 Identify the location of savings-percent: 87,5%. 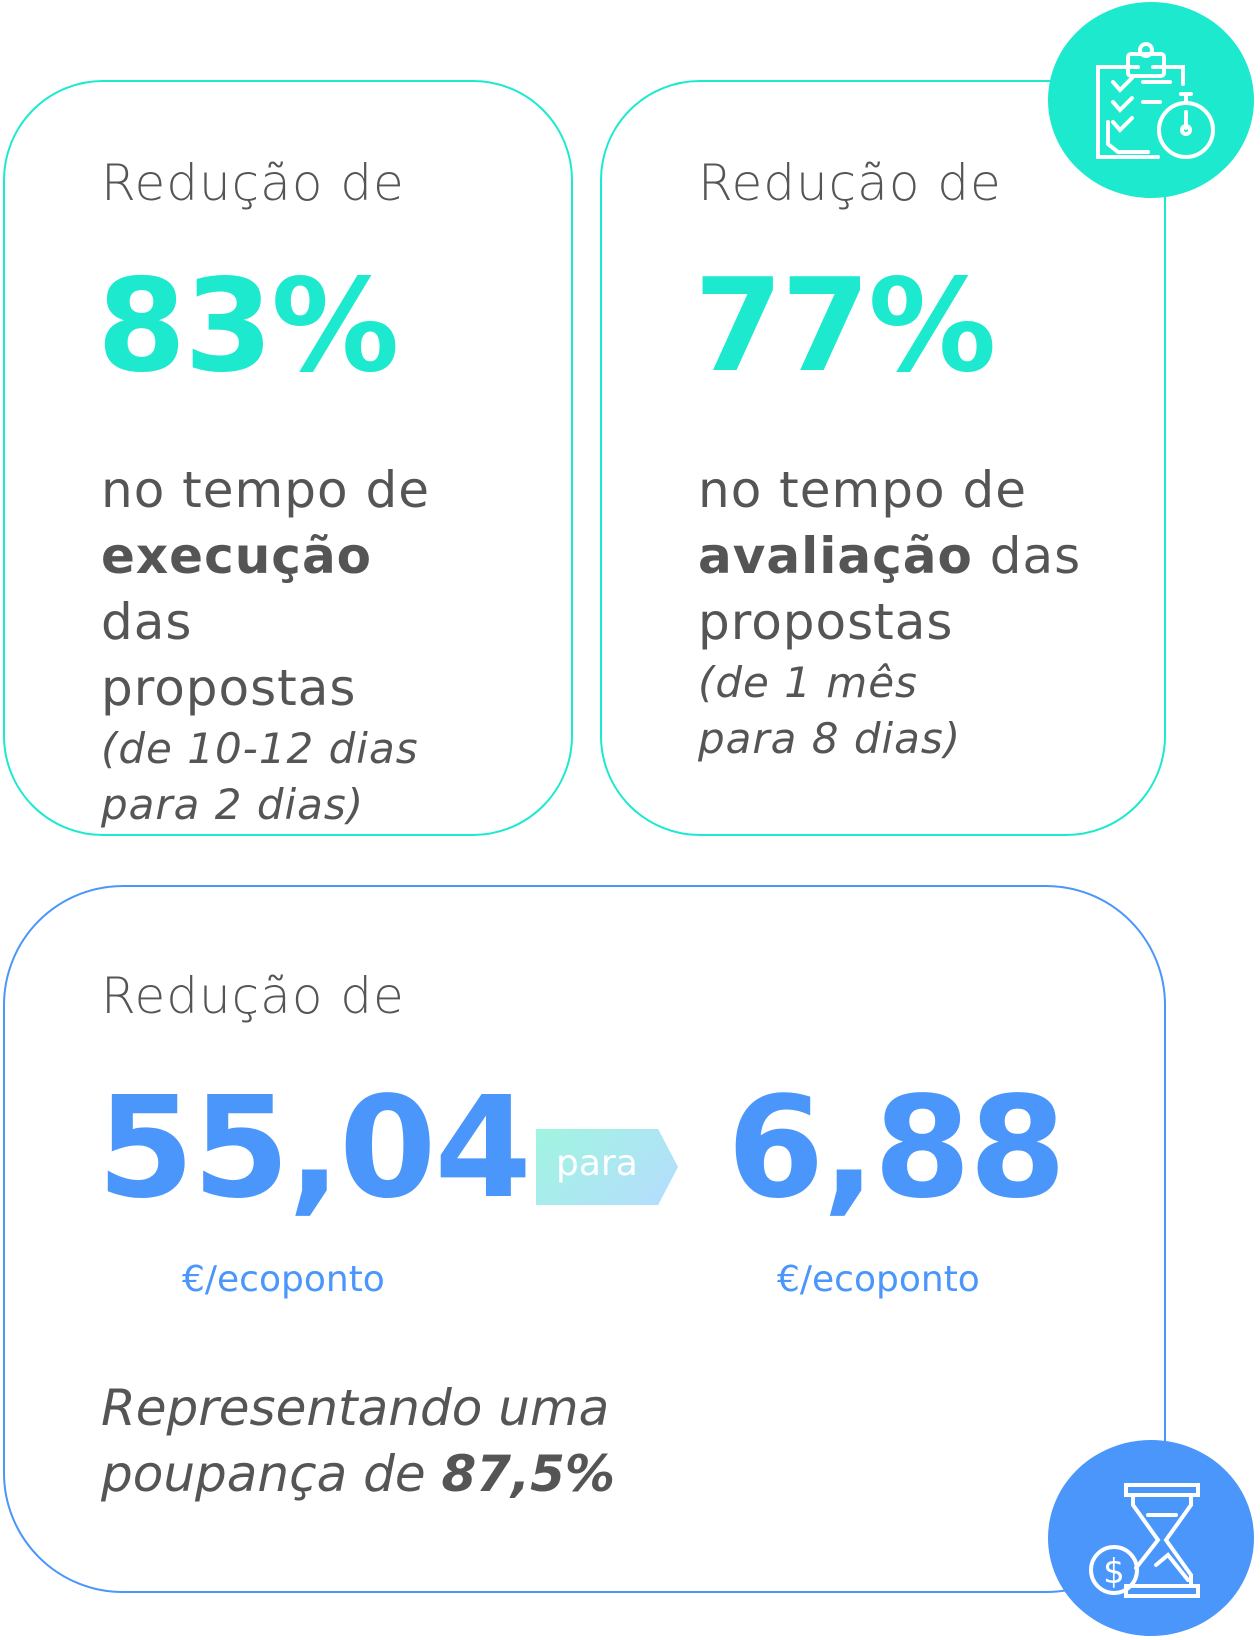
(528, 1474).